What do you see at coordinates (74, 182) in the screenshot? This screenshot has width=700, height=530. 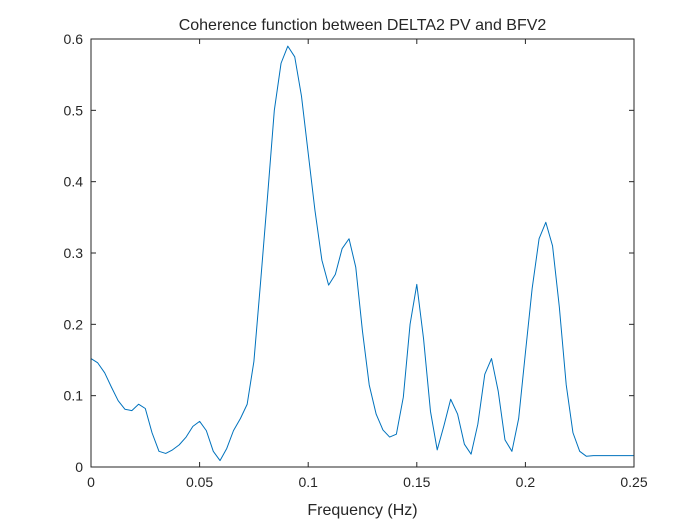 I see `y-tick-label: 0.4` at bounding box center [74, 182].